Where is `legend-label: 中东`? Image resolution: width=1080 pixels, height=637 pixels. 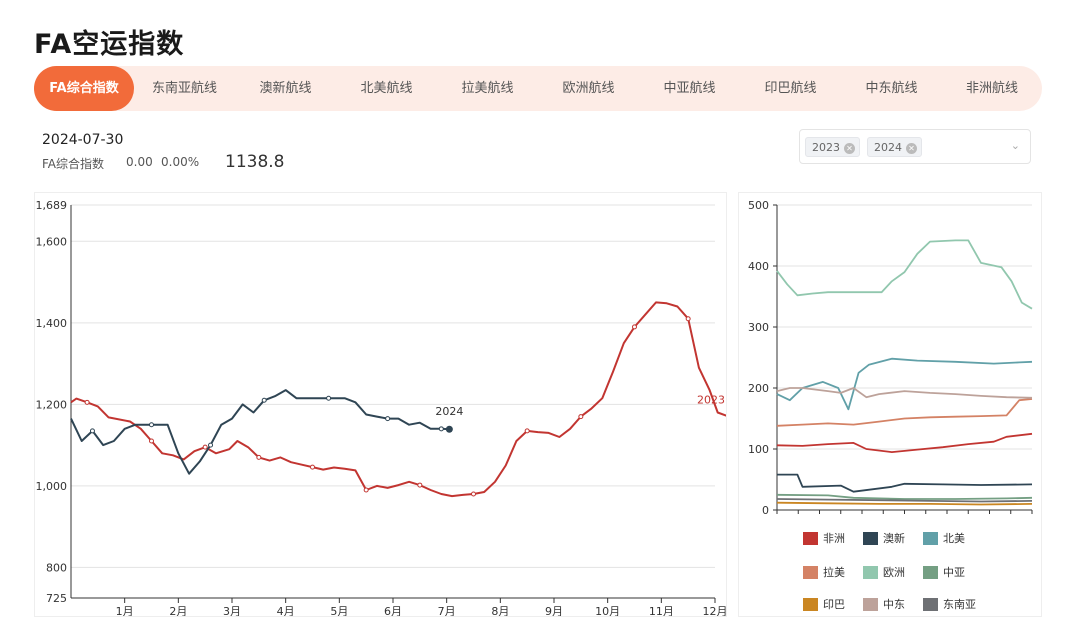 legend-label: 中东 is located at coordinates (894, 604).